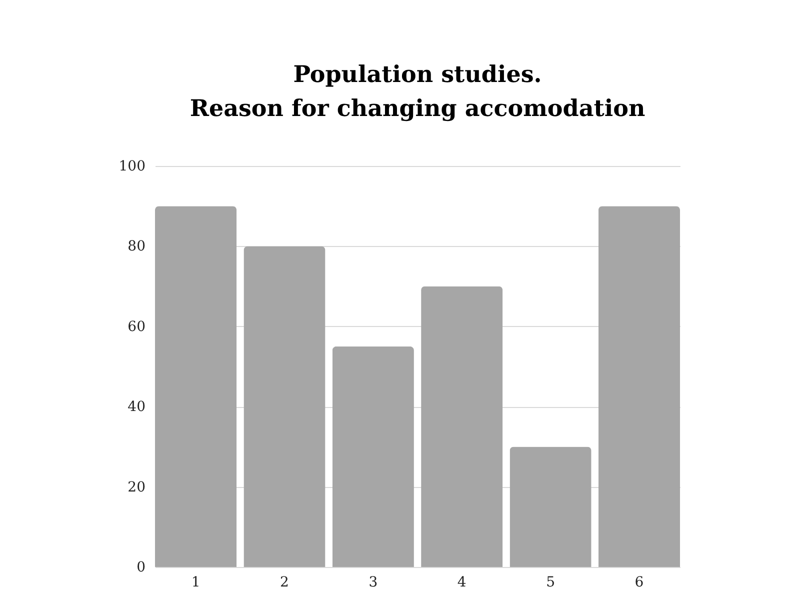 The width and height of the screenshot is (800, 600). I want to click on y-tick-label: 20, so click(137, 487).